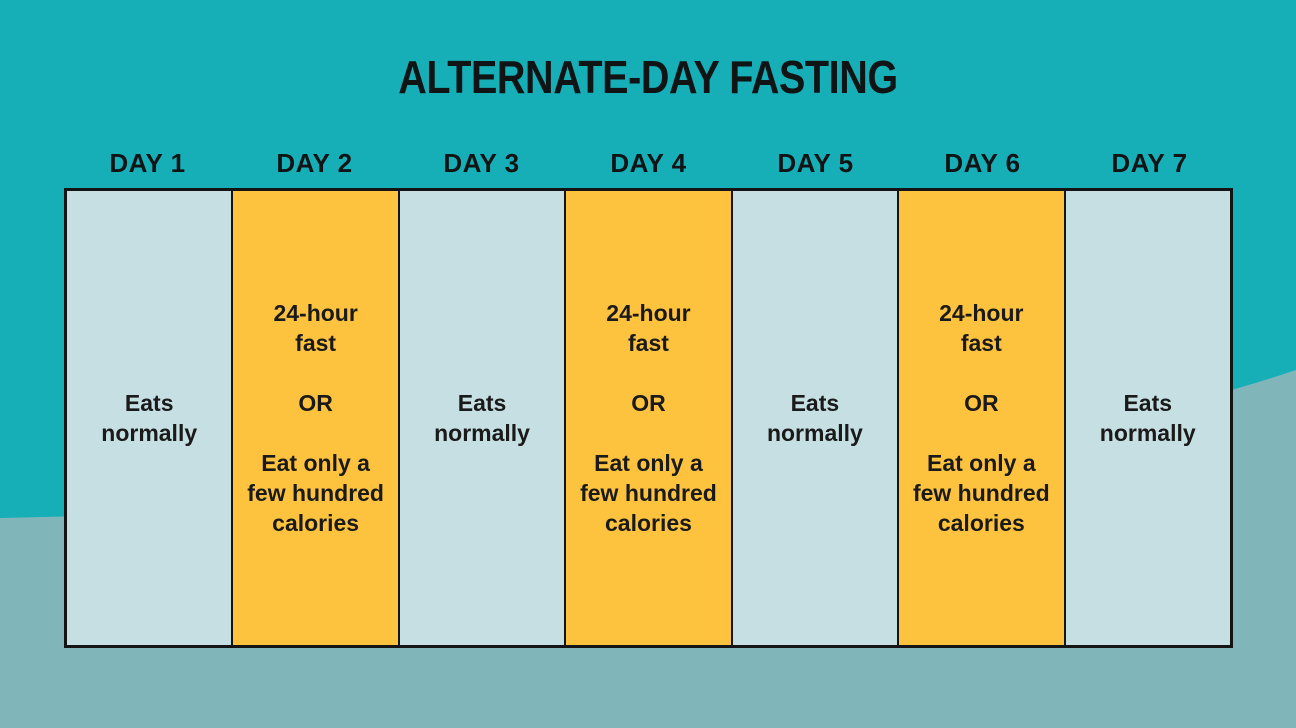 This screenshot has width=1296, height=728. Describe the element at coordinates (815, 163) in the screenshot. I see `day-header-5: DAY 5` at that location.